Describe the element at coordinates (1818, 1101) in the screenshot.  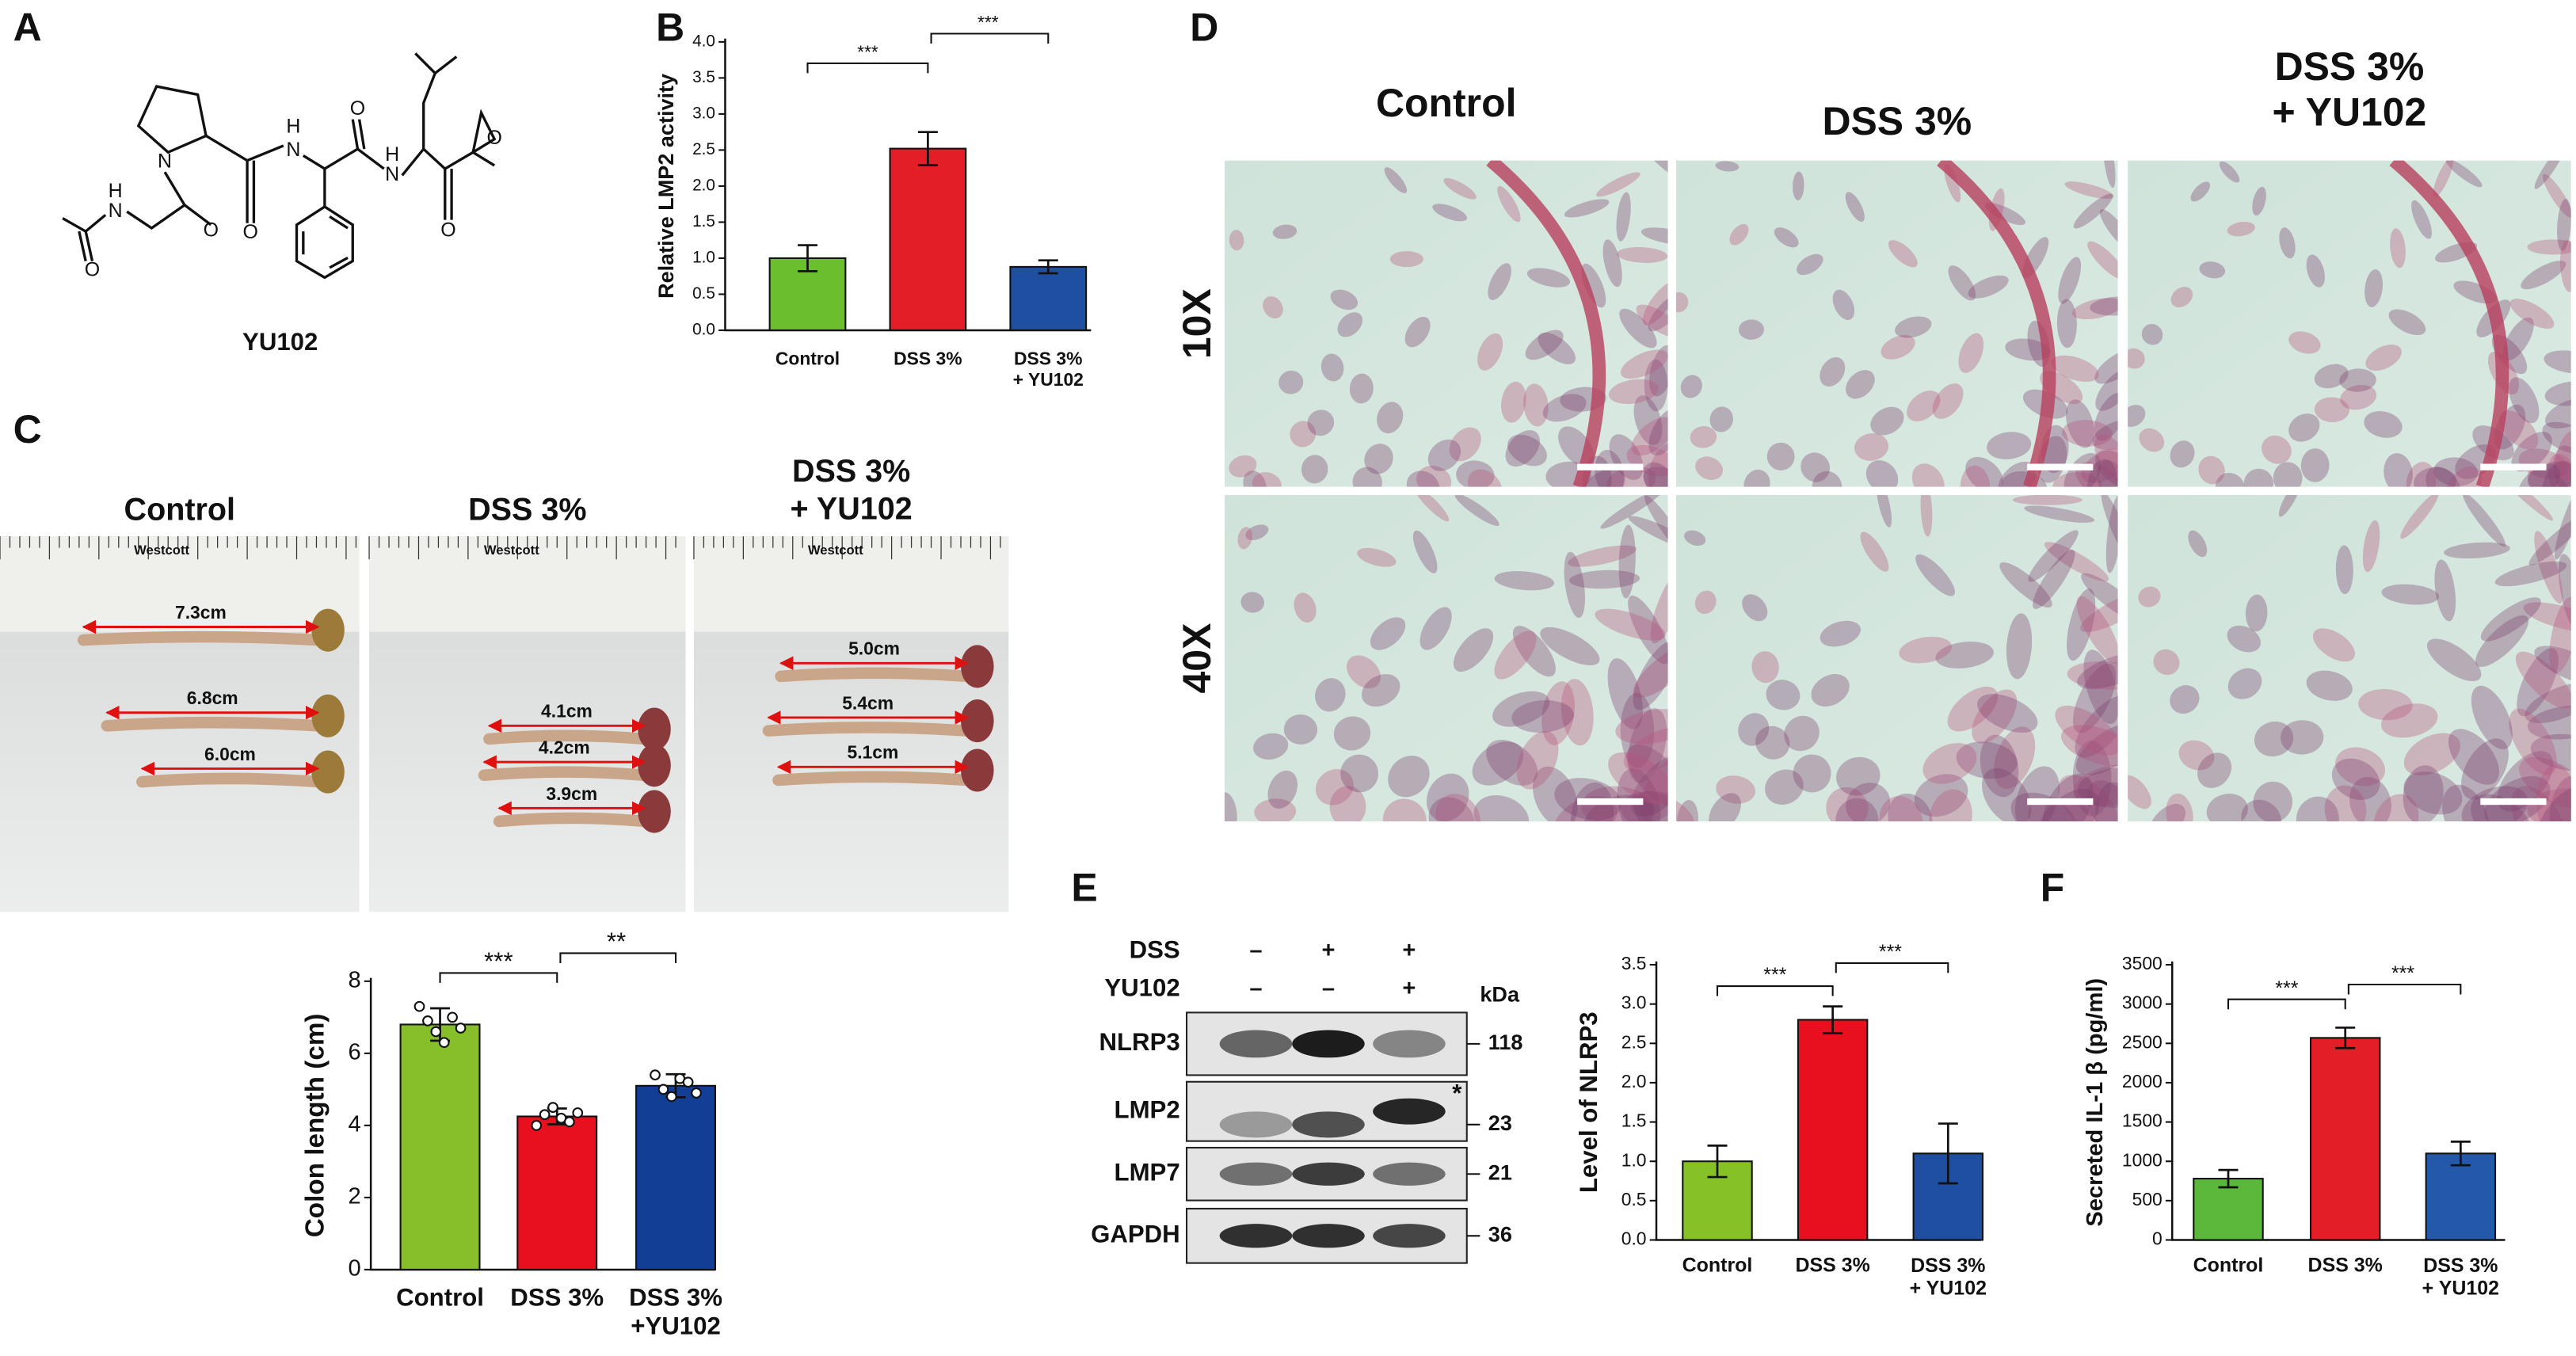
I see `axis` at that location.